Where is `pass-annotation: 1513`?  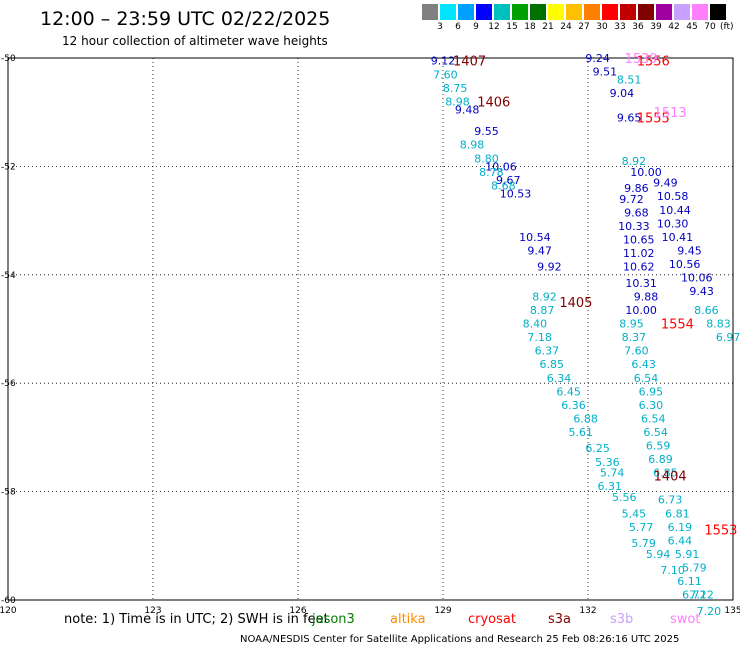
pass-annotation: 1513 is located at coordinates (670, 113).